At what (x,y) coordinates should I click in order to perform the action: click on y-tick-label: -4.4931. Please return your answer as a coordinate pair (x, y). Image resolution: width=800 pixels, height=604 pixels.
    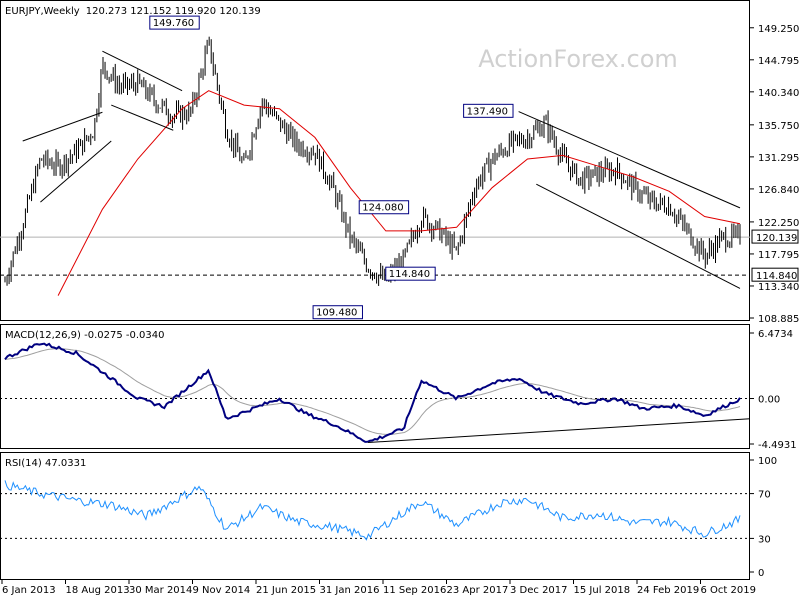
    Looking at the image, I should click on (777, 445).